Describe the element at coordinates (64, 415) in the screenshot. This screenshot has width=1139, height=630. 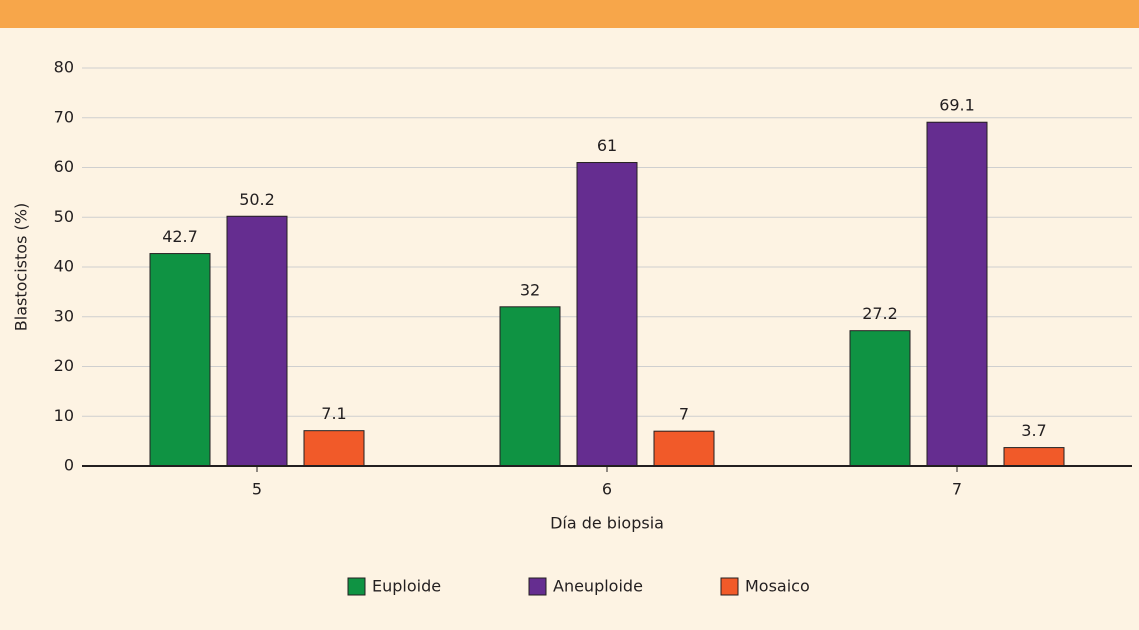
I see `y-tick-label: 10` at that location.